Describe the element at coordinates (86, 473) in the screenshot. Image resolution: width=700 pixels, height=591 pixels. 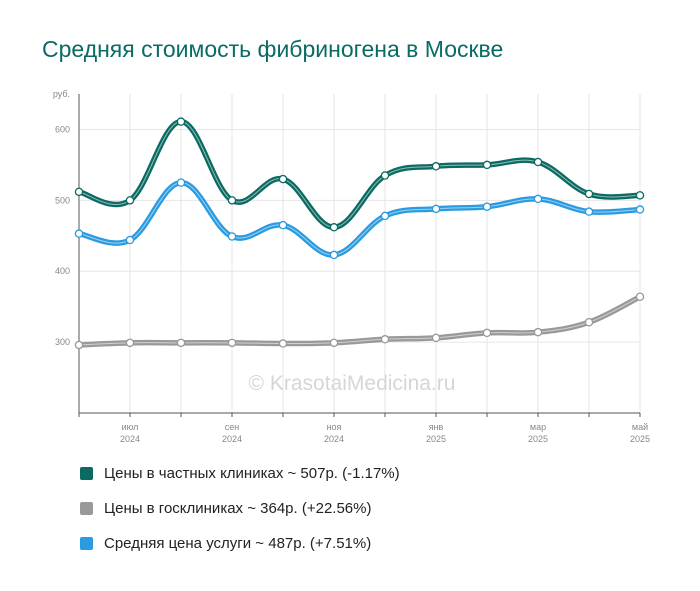
I see `legend-swatch-private` at that location.